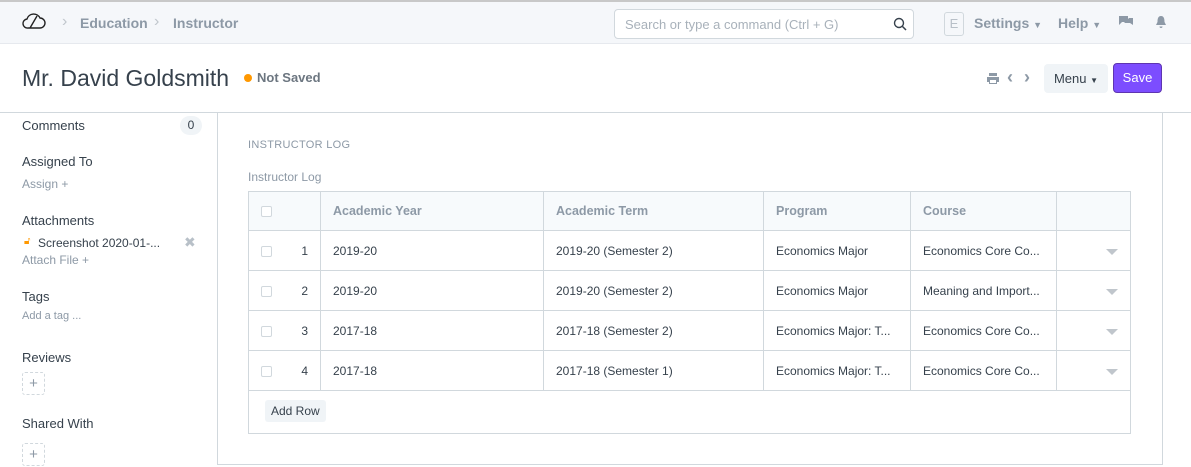  What do you see at coordinates (432, 211) in the screenshot?
I see `column-header: Academic Year` at bounding box center [432, 211].